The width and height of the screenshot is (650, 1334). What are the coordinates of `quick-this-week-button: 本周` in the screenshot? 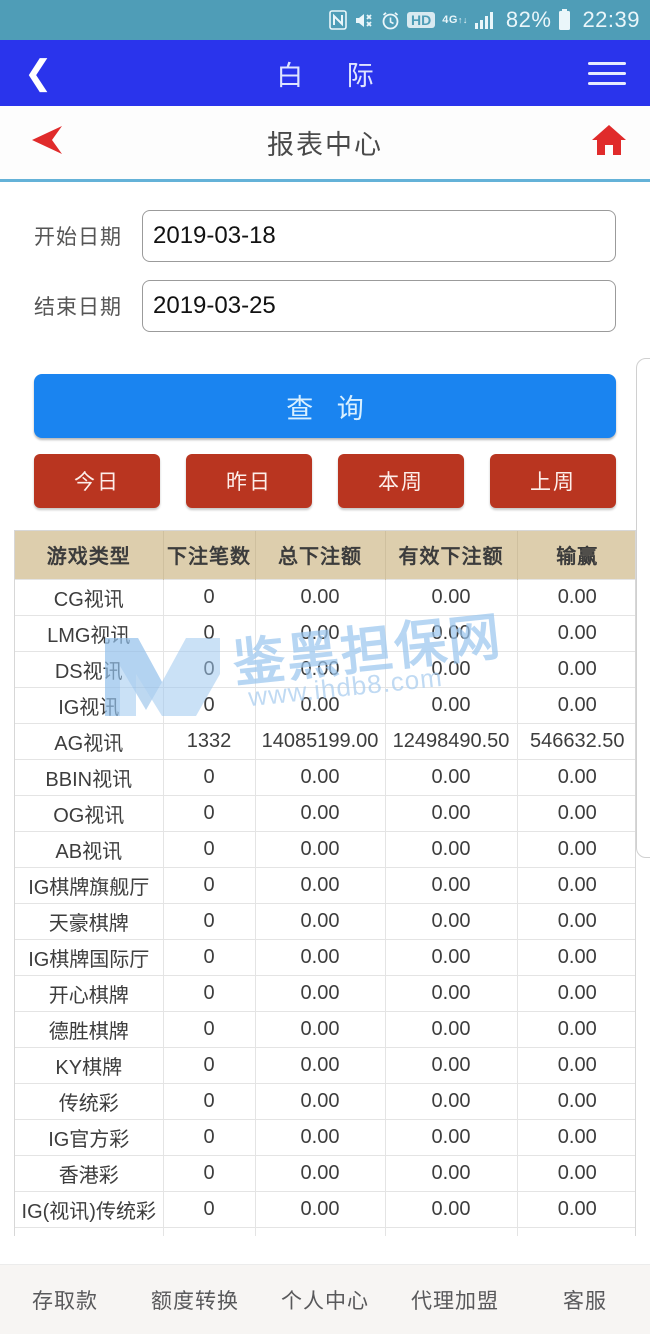 It's located at (401, 481).